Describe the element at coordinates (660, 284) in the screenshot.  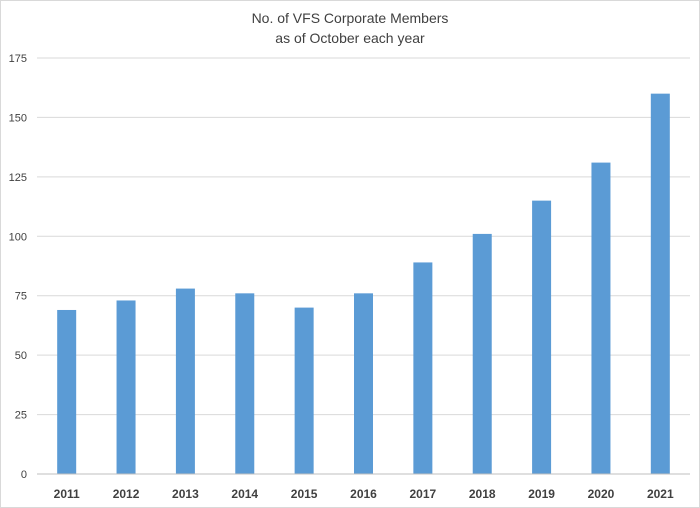
I see `bar-2021` at that location.